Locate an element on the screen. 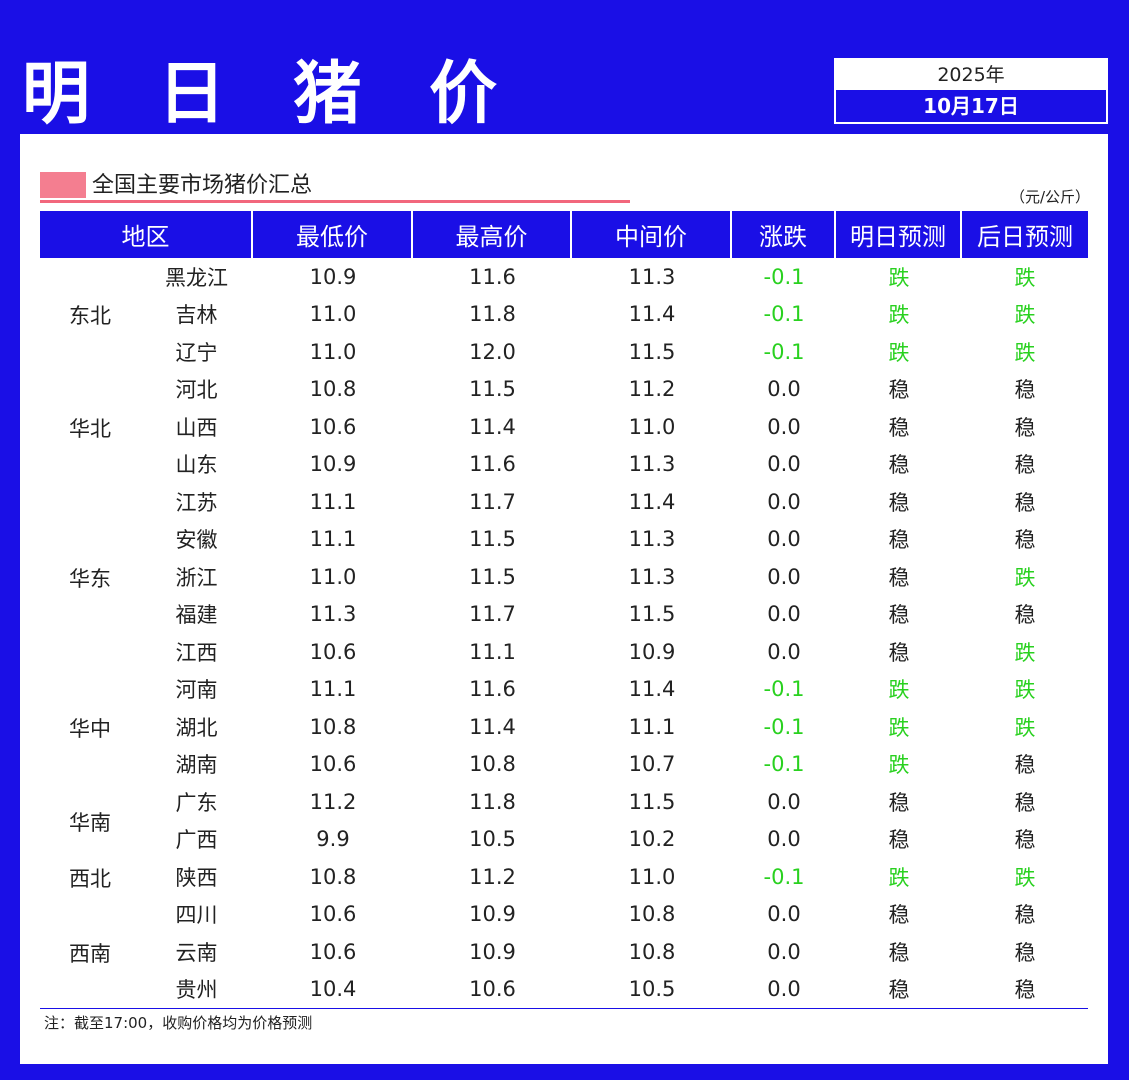 The height and width of the screenshot is (1080, 1129). table-row: 山东 10.9 11.6 11.3 0.0 稳 稳 is located at coordinates (564, 465).